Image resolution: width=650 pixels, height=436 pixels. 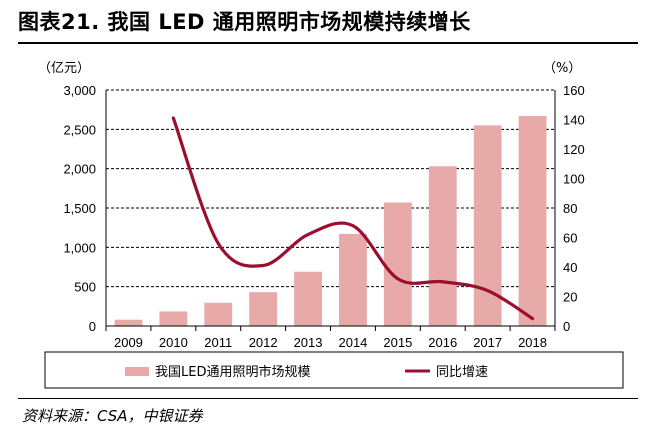 I want to click on x-tick-label: 2011, so click(x=218, y=342).